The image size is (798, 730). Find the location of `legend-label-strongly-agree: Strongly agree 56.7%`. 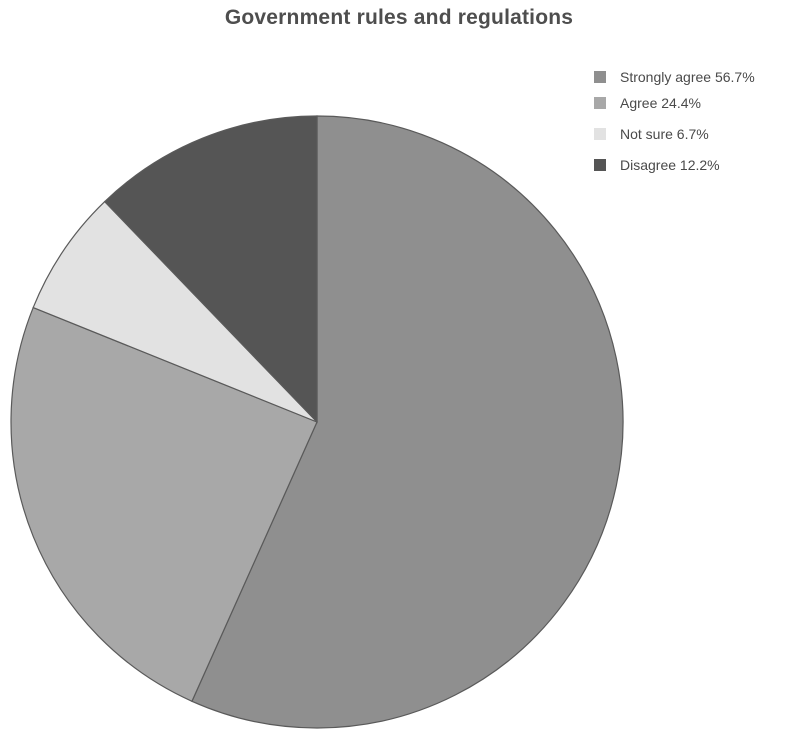

legend-label-strongly-agree: Strongly agree 56.7% is located at coordinates (687, 77).